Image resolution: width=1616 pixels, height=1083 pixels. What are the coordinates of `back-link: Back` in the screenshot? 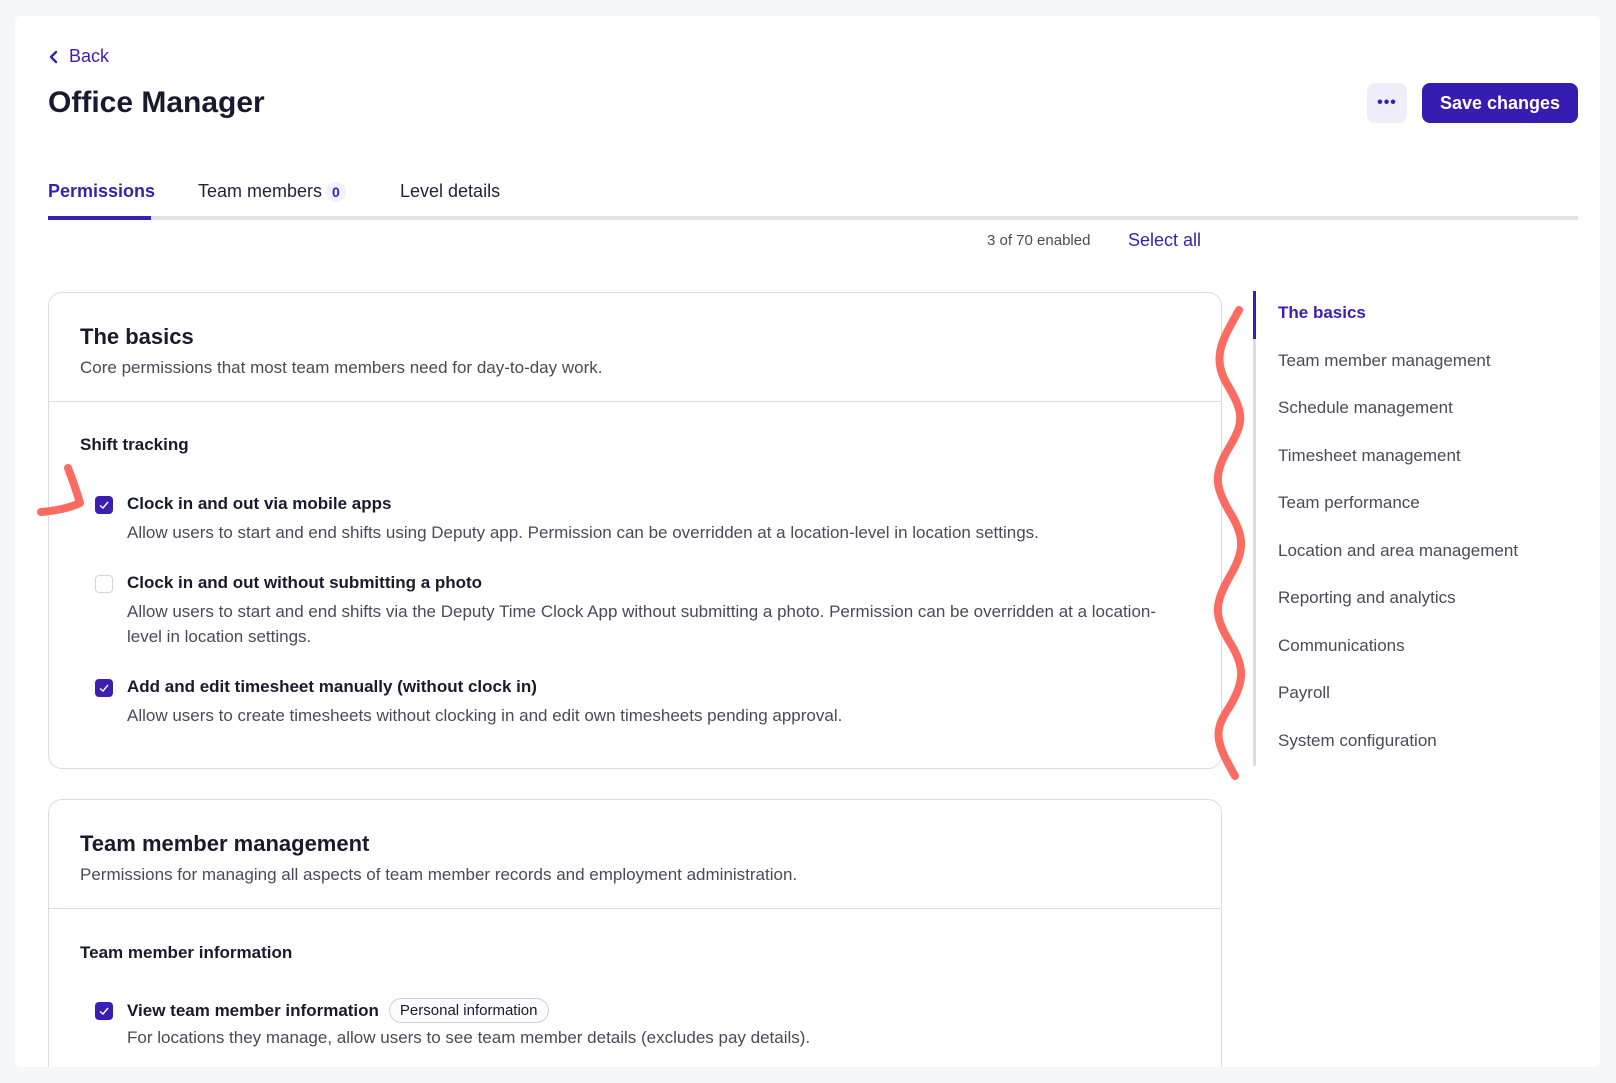 It's located at (79, 56).